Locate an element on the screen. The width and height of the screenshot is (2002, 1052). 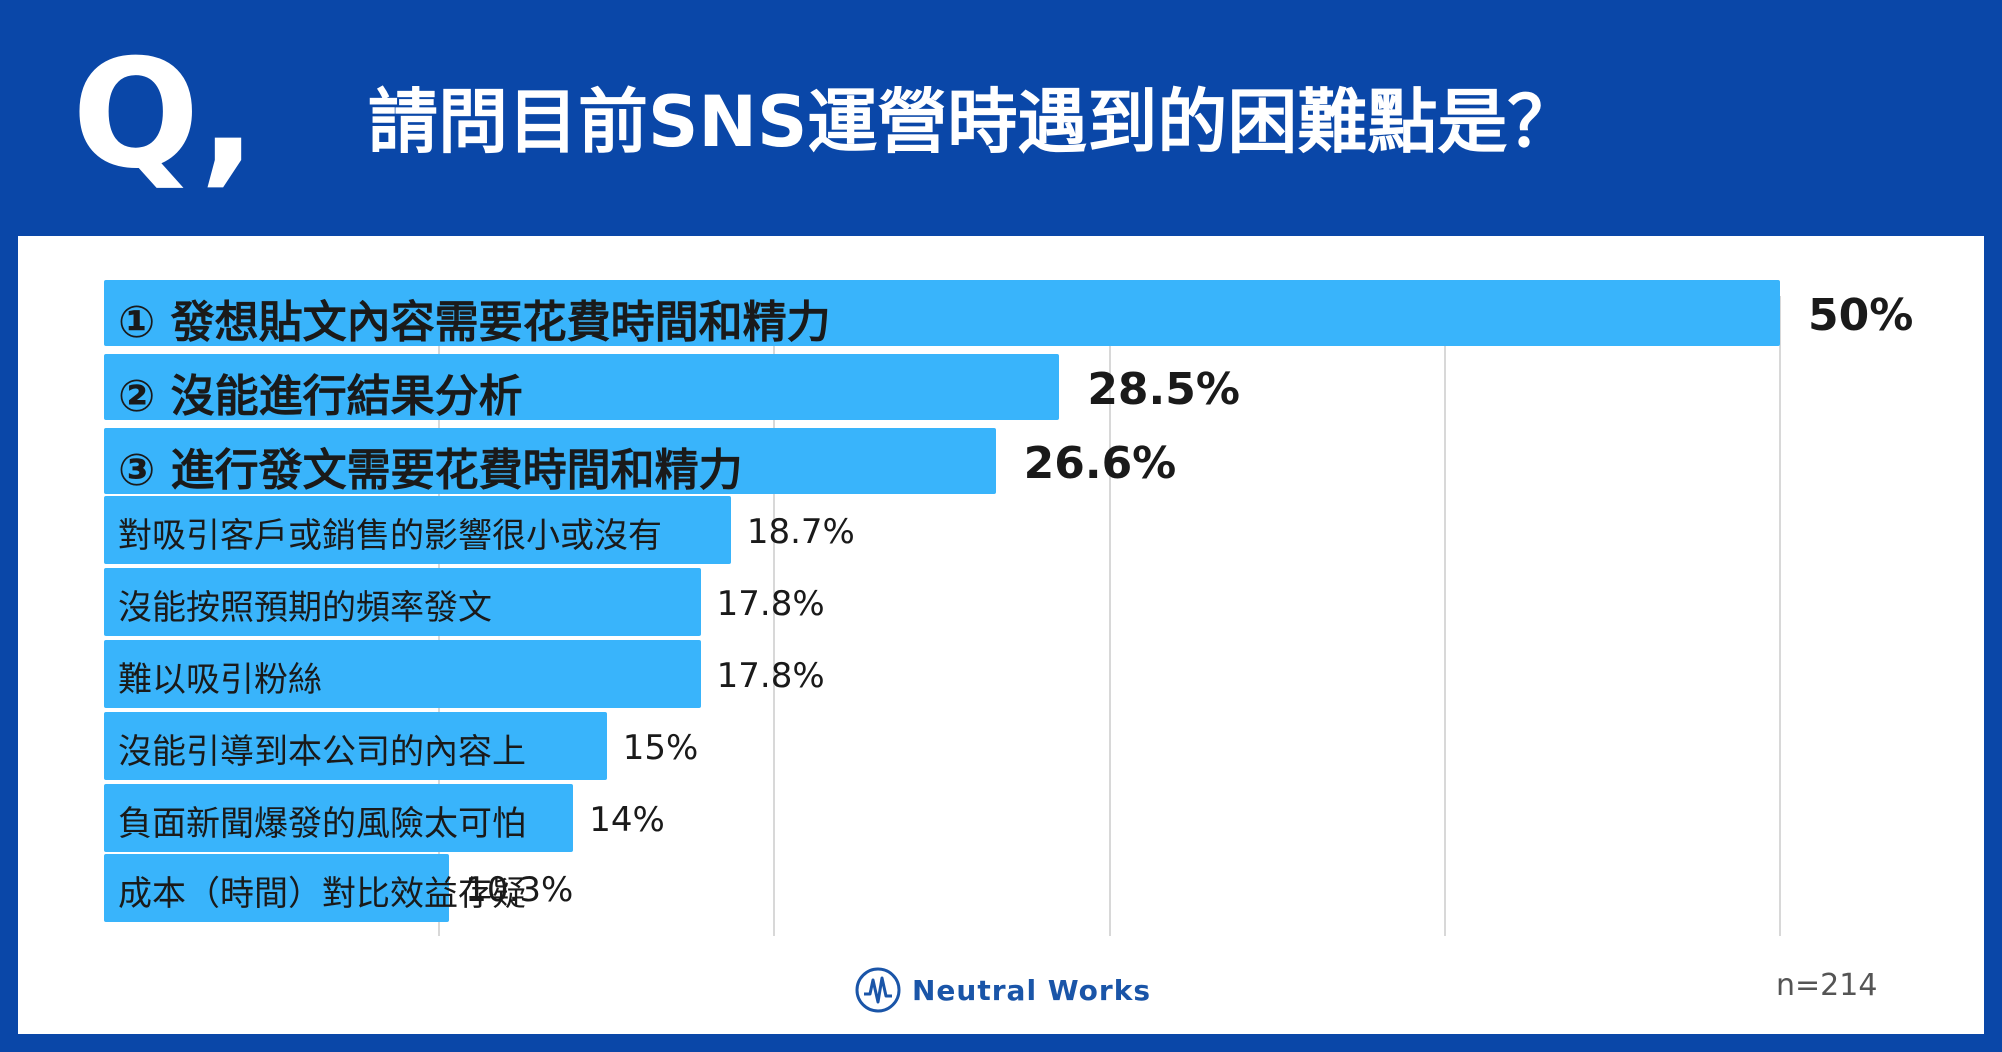
value-label: 50% is located at coordinates (1861, 315).